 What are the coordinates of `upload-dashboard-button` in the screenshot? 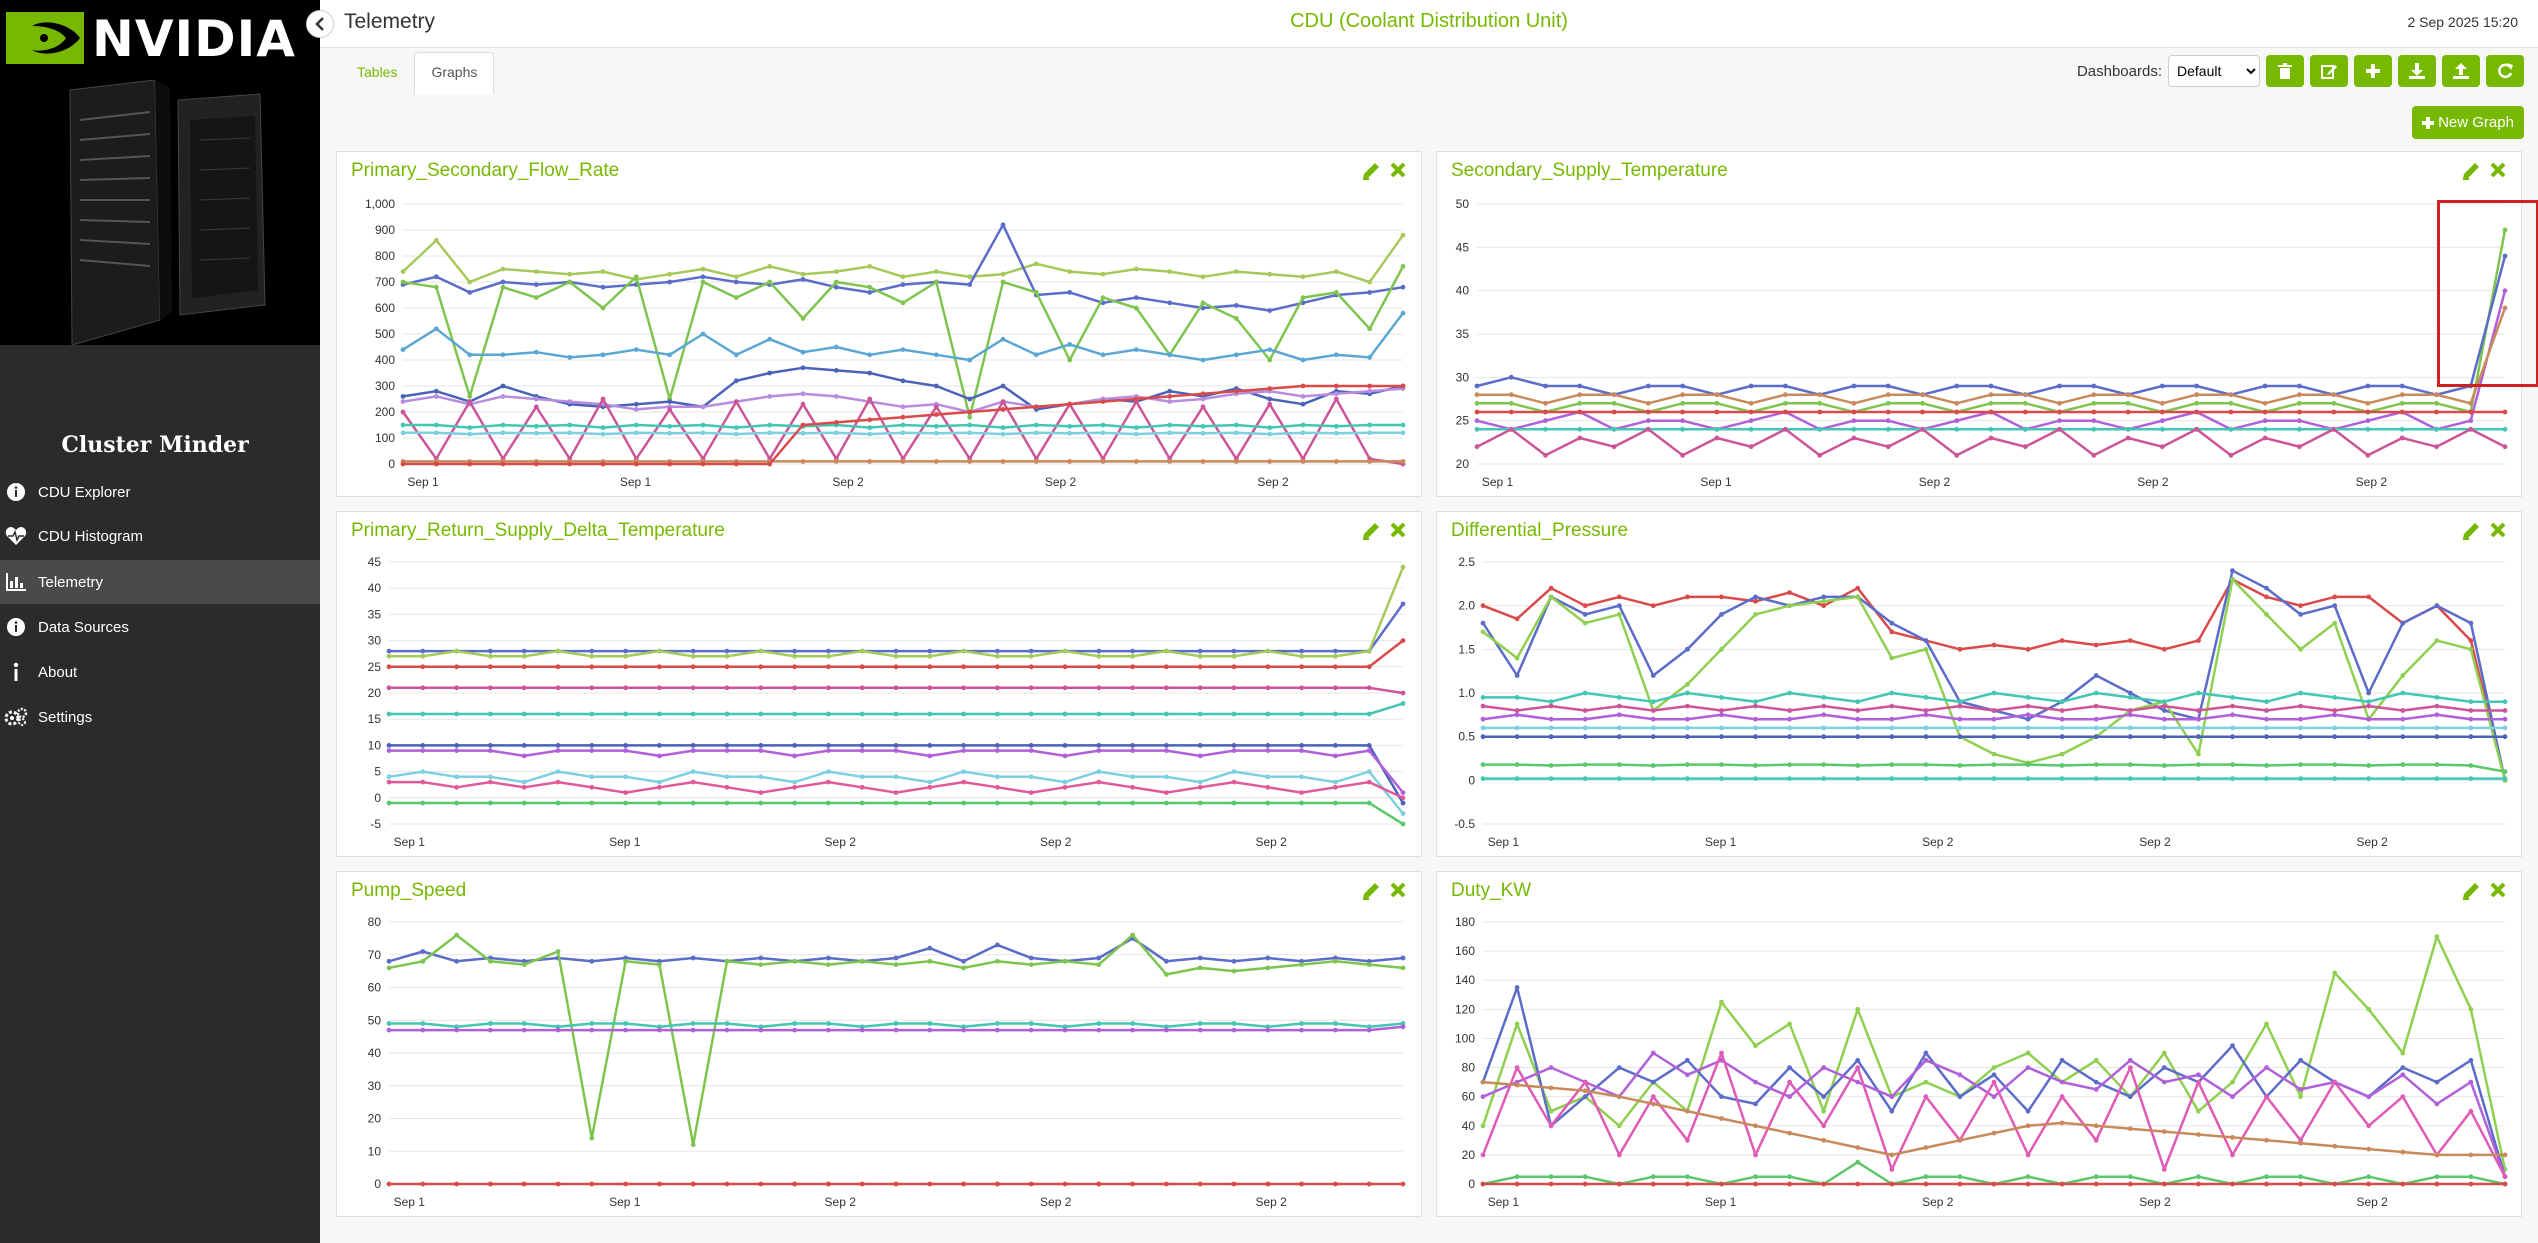 It's located at (2461, 71).